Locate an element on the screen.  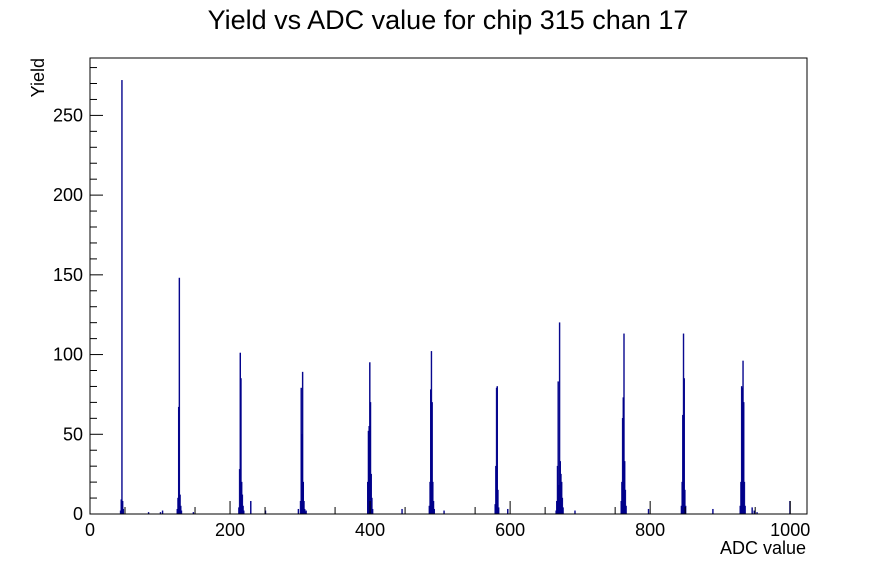
x-tick-label: 800 is located at coordinates (650, 530).